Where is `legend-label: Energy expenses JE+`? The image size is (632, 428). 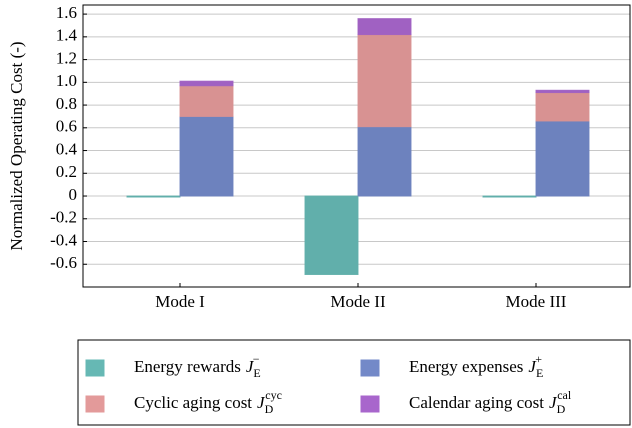 legend-label: Energy expenses JE+ is located at coordinates (476, 366).